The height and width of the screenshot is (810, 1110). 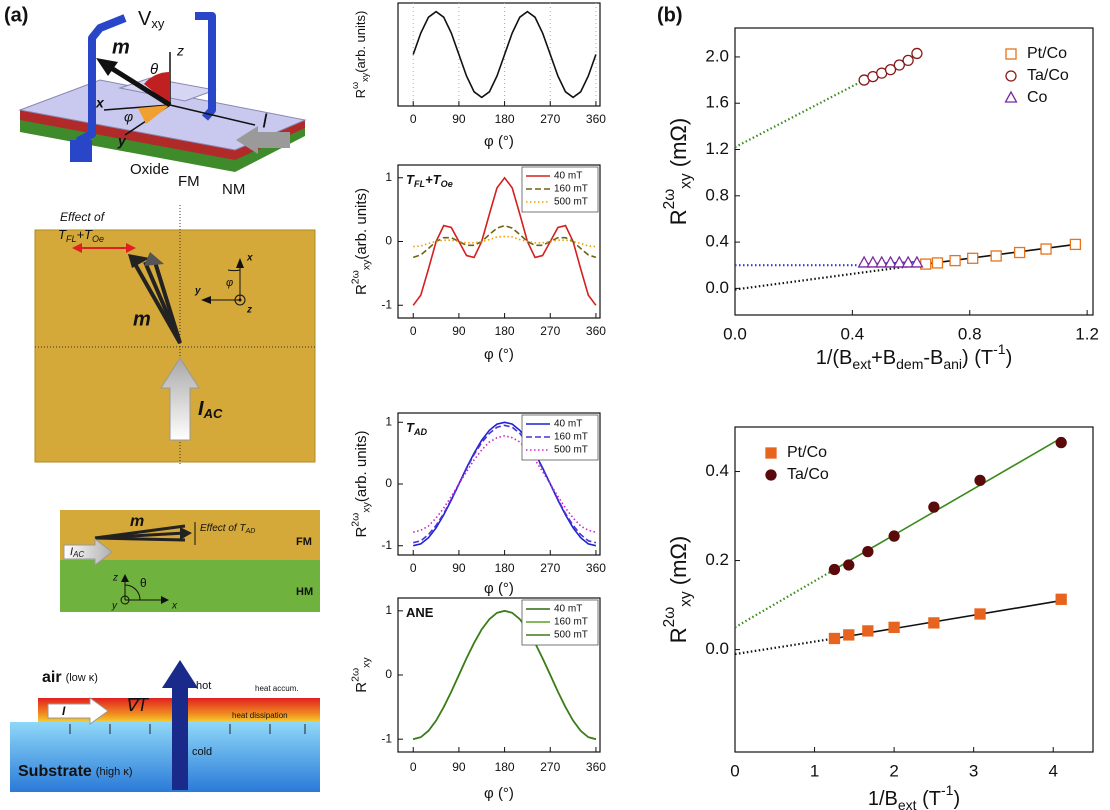 I want to click on x-tick-label: 1, so click(x=814, y=770).